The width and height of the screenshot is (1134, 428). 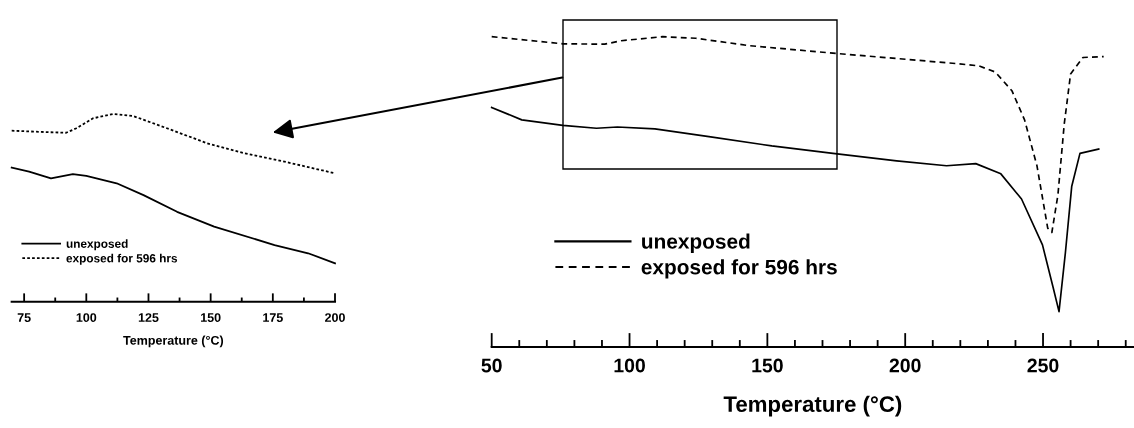 I want to click on x-tick-label: 50, so click(x=491, y=365).